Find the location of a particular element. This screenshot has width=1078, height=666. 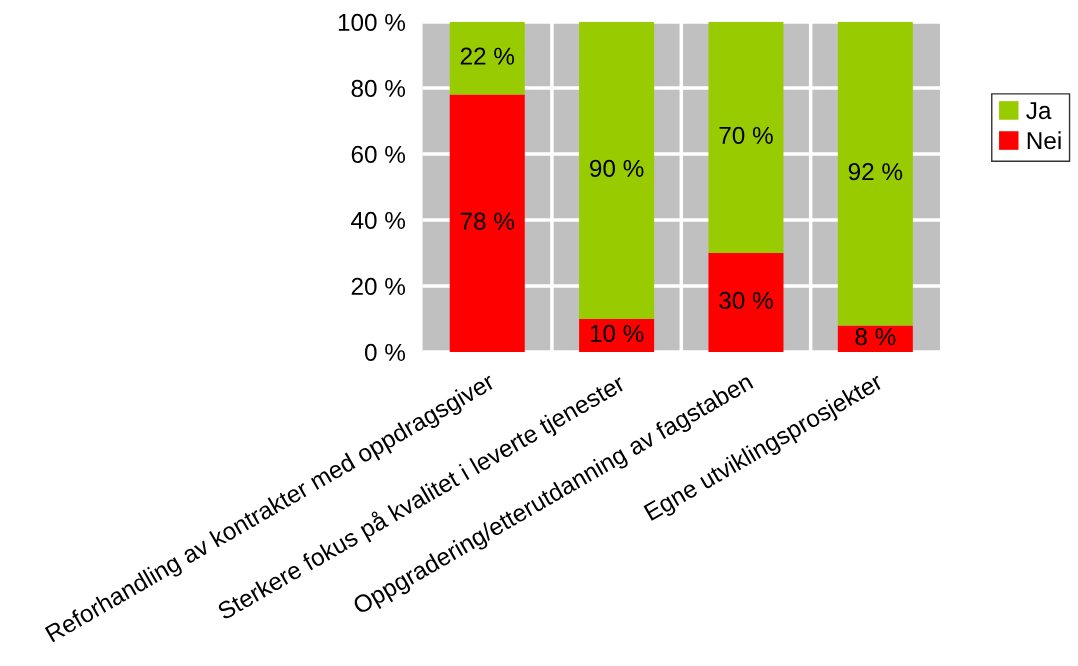

data-label: 92 % is located at coordinates (875, 172).